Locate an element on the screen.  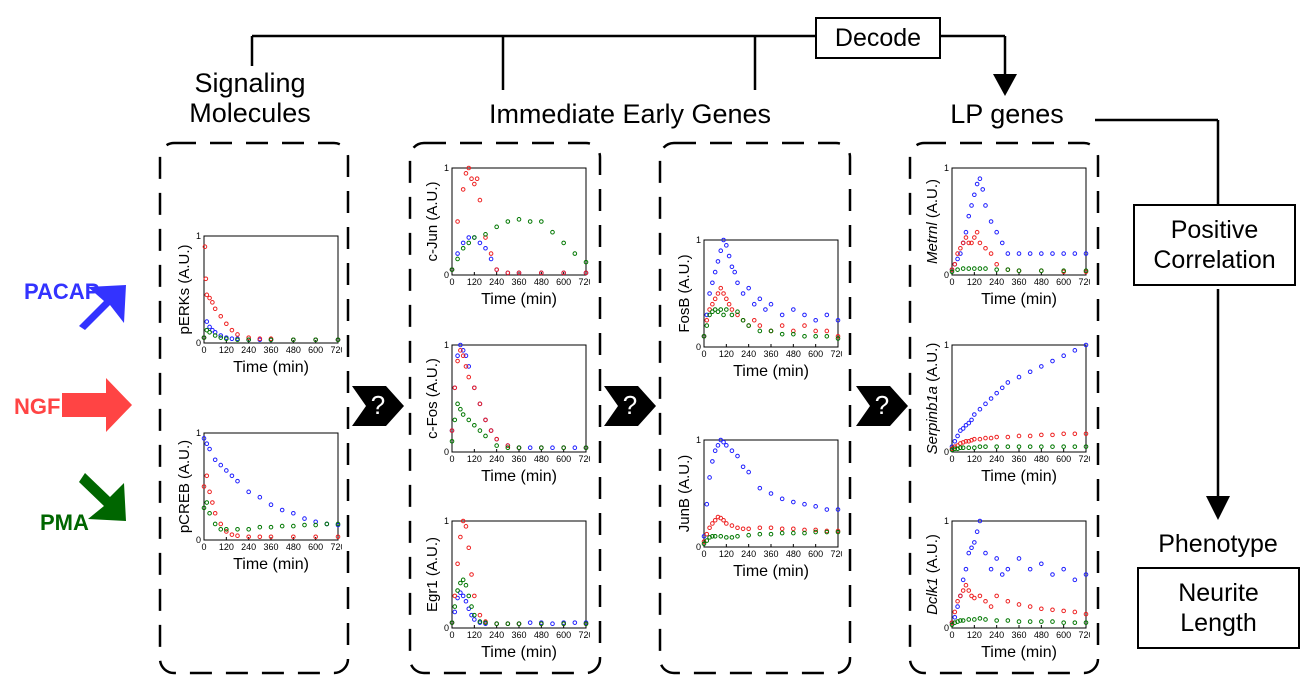
x-tick-label: 600 is located at coordinates (1063, 282).